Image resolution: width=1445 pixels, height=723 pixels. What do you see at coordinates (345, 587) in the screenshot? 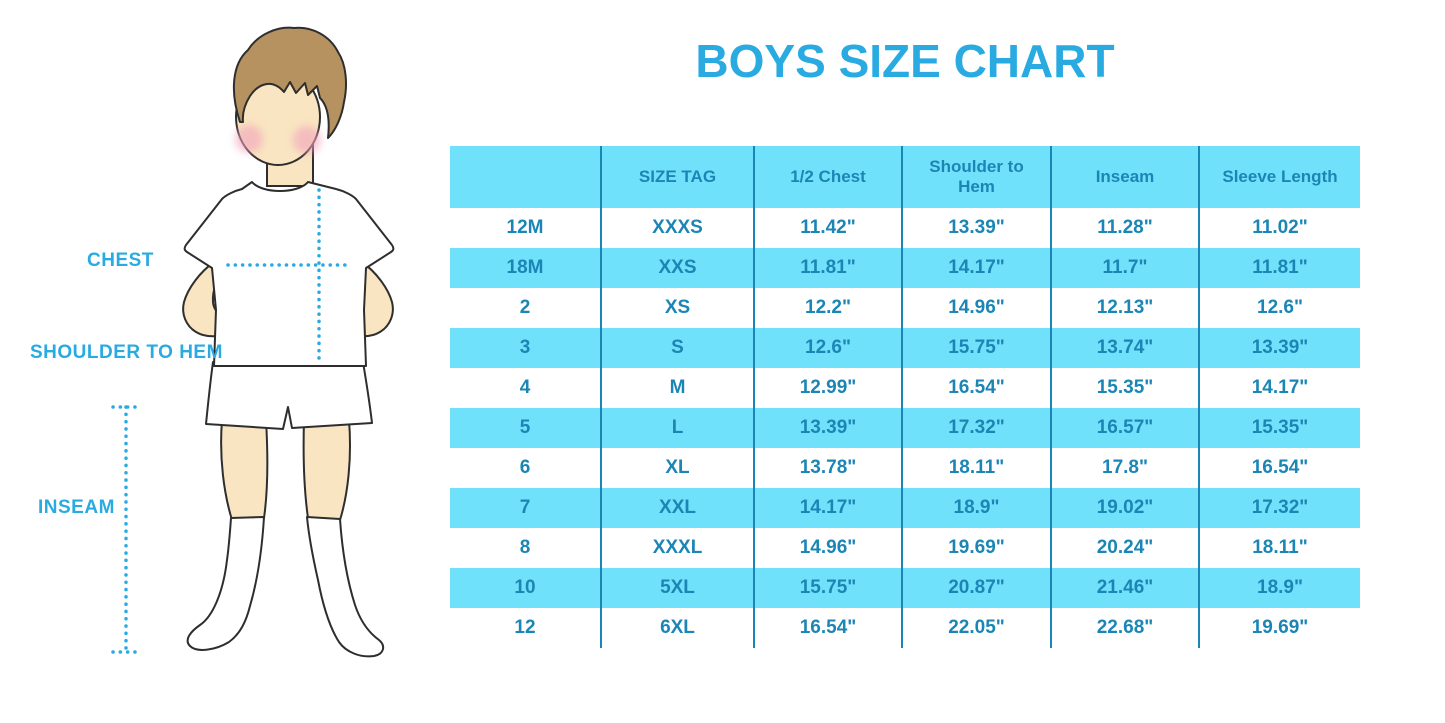
I see `boy-right-sock` at bounding box center [345, 587].